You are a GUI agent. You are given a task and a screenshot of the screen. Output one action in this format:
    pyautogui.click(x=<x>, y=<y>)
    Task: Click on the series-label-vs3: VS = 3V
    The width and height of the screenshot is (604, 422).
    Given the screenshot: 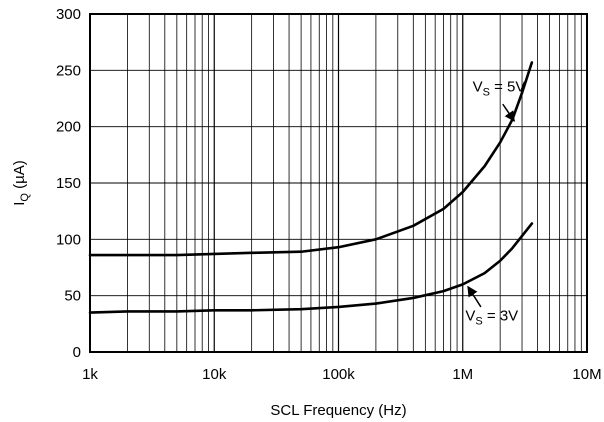 What is the action you would take?
    pyautogui.click(x=491, y=317)
    